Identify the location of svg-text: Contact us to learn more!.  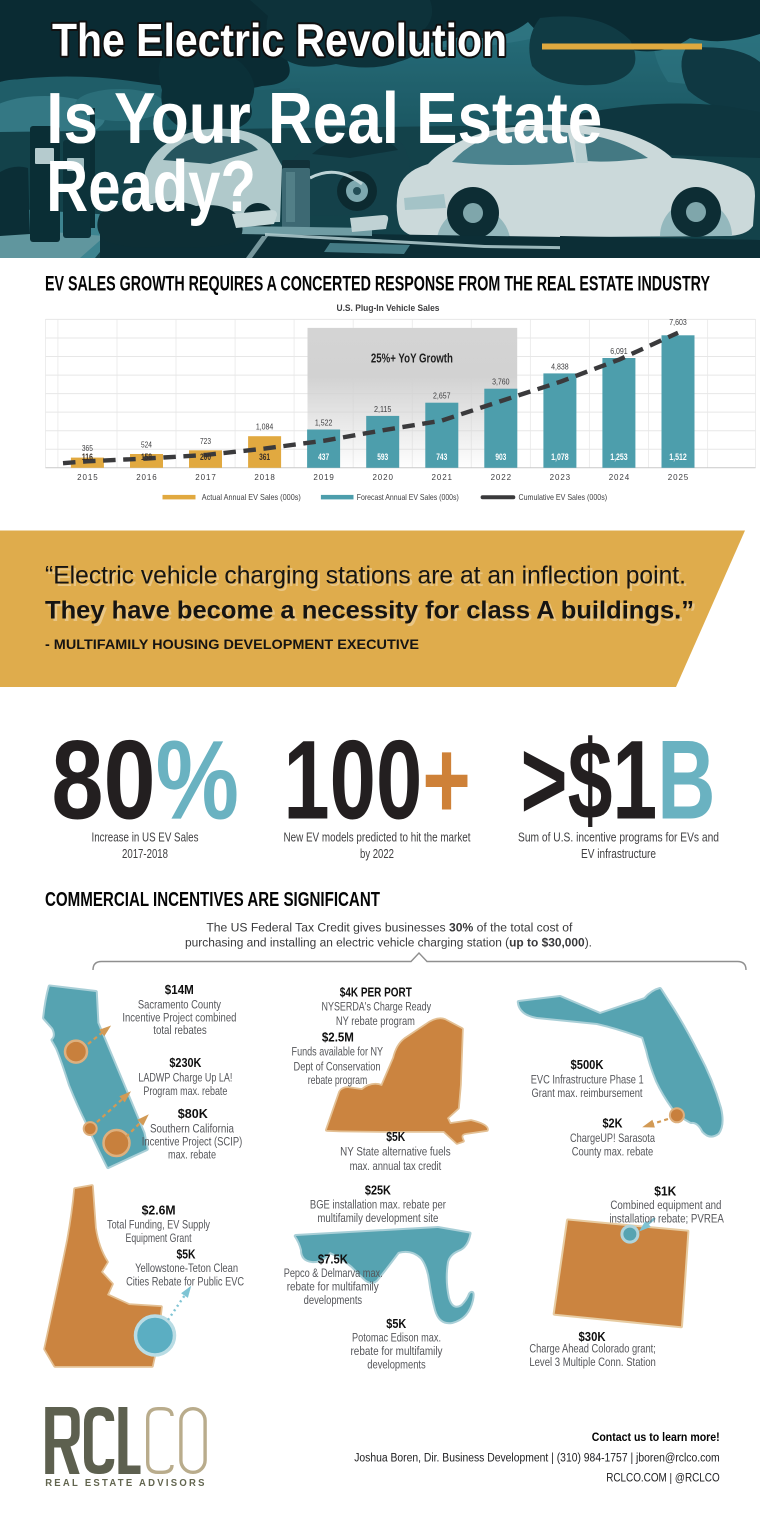
(656, 1438).